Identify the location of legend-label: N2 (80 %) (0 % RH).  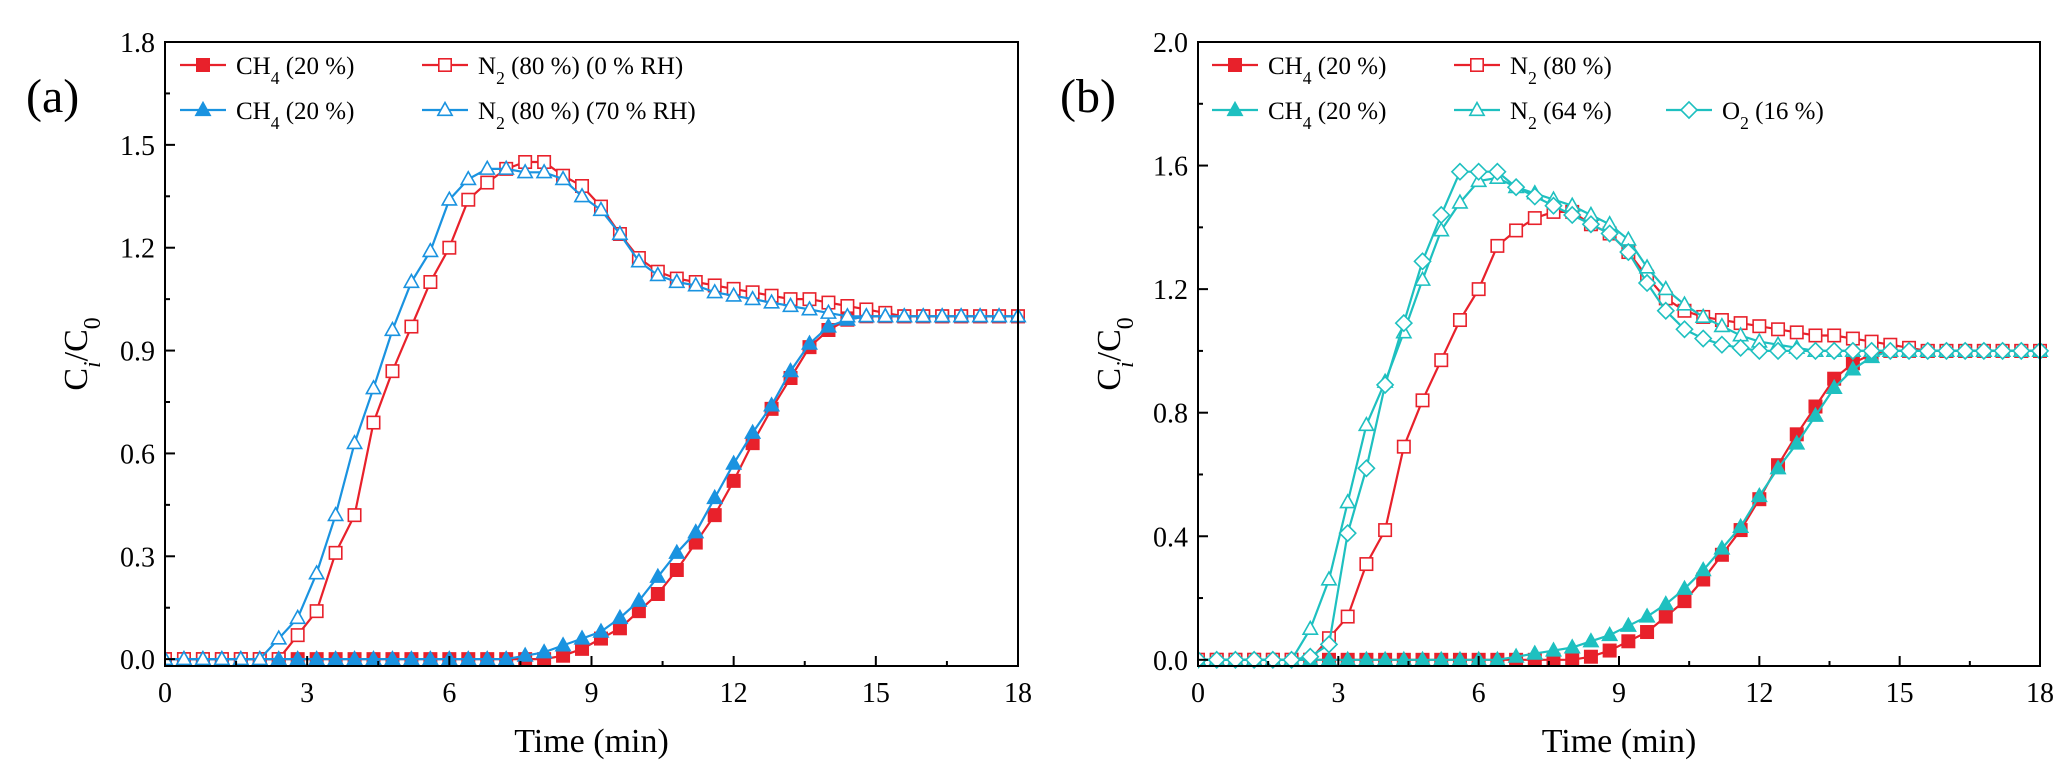
(580, 70).